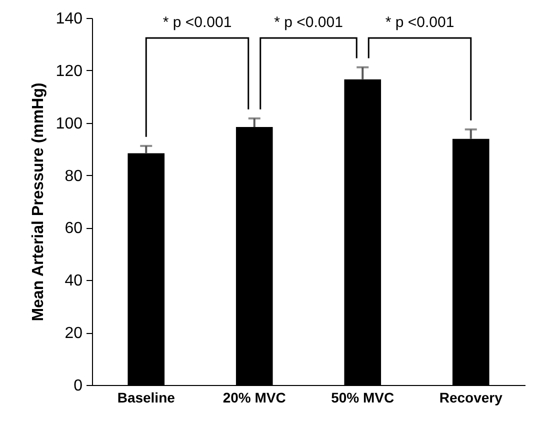 The image size is (537, 425). I want to click on x-tick-label: Recovery, so click(471, 398).